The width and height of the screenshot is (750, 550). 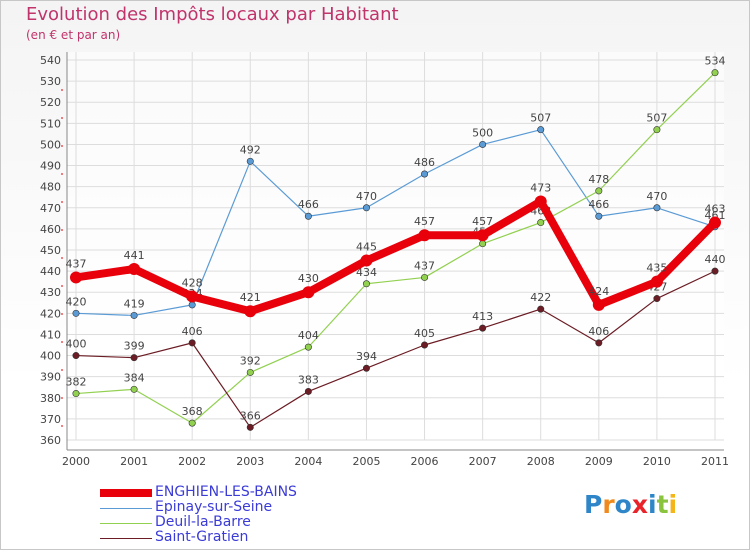 What do you see at coordinates (192, 331) in the screenshot?
I see `data-label: 406` at bounding box center [192, 331].